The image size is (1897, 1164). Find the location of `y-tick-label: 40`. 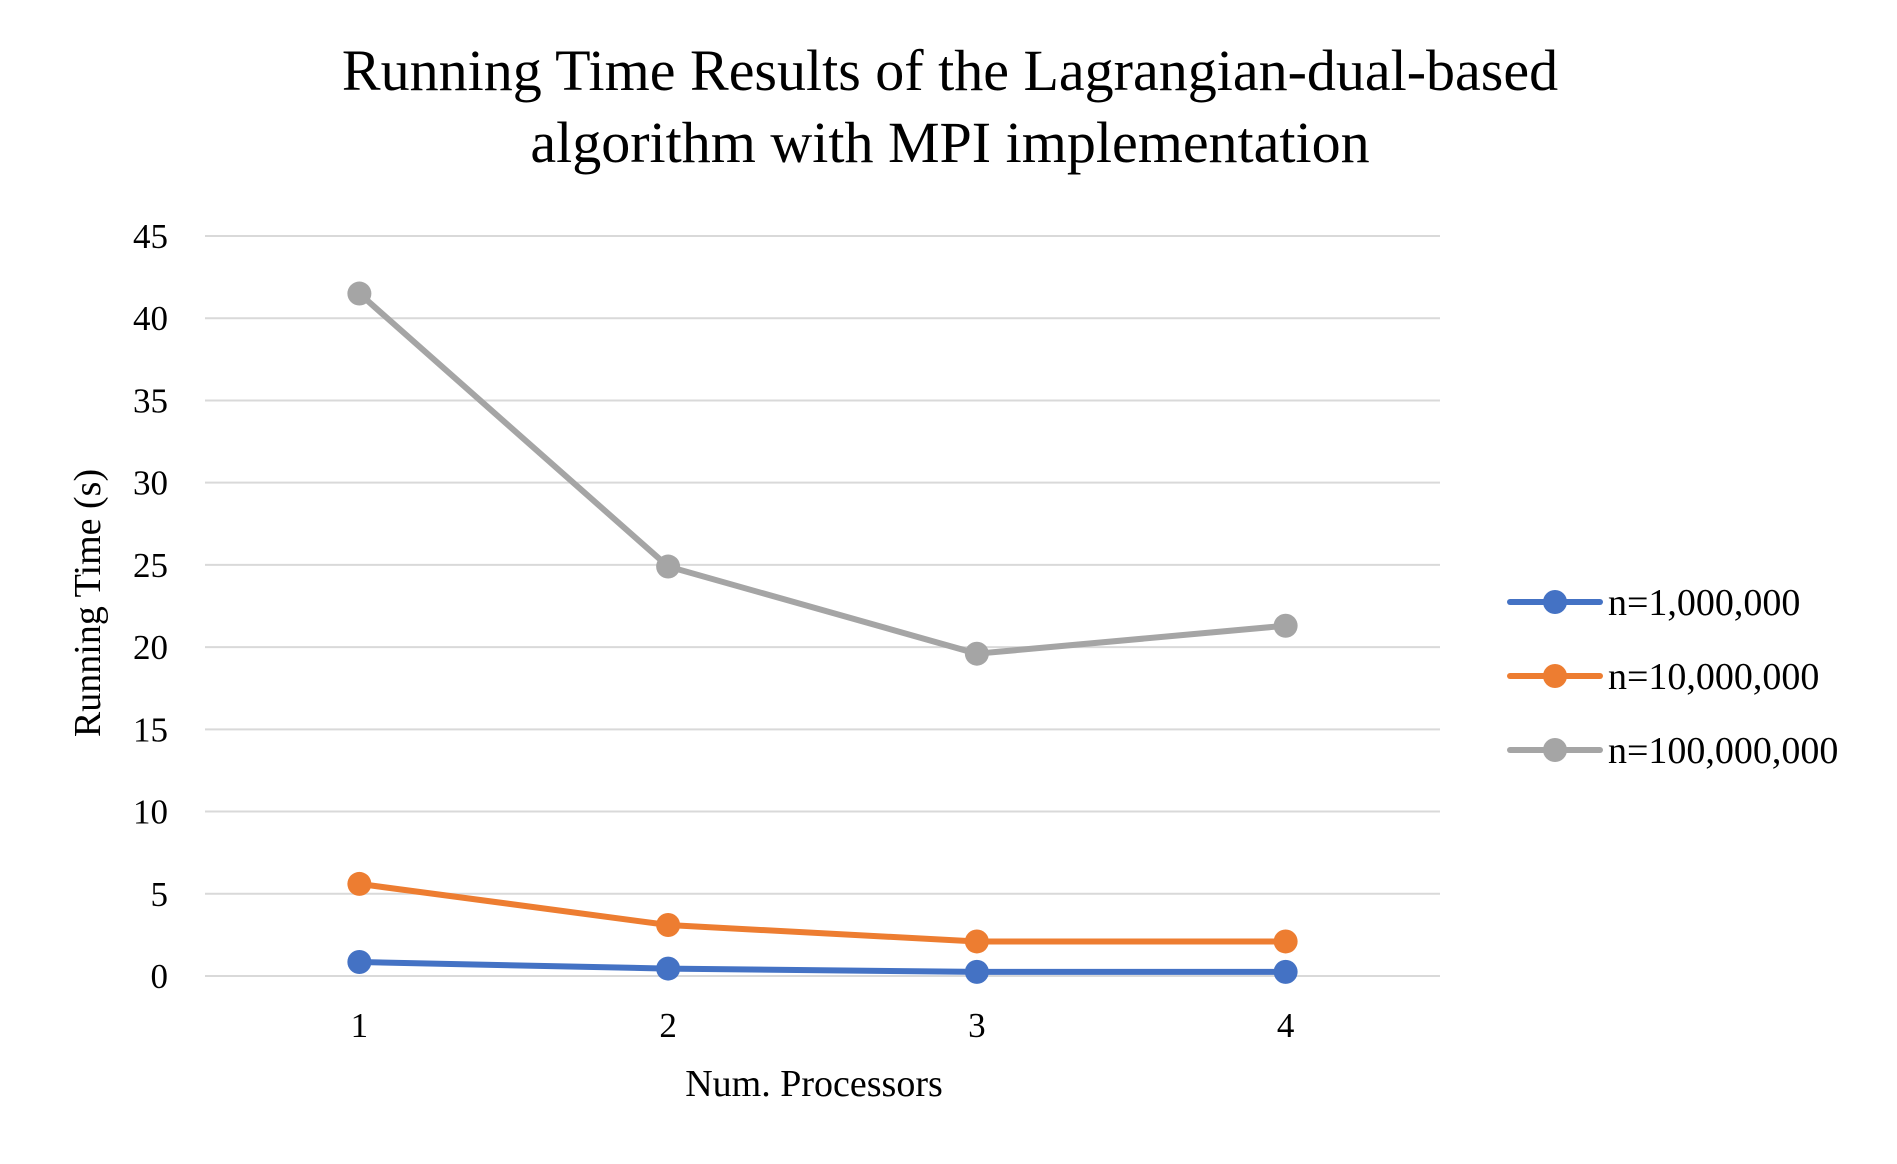

y-tick-label: 40 is located at coordinates (150, 318).